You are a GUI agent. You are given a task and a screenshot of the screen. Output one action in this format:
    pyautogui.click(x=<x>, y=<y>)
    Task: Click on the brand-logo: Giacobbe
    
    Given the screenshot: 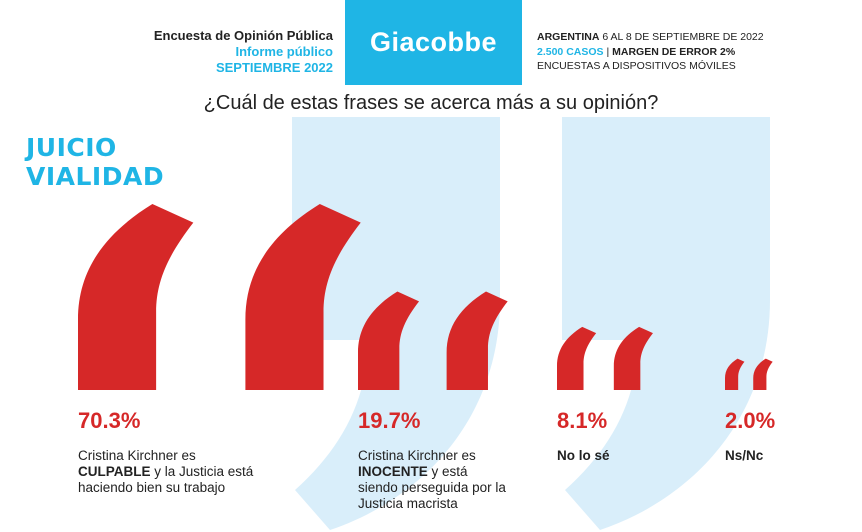 What is the action you would take?
    pyautogui.click(x=433, y=42)
    